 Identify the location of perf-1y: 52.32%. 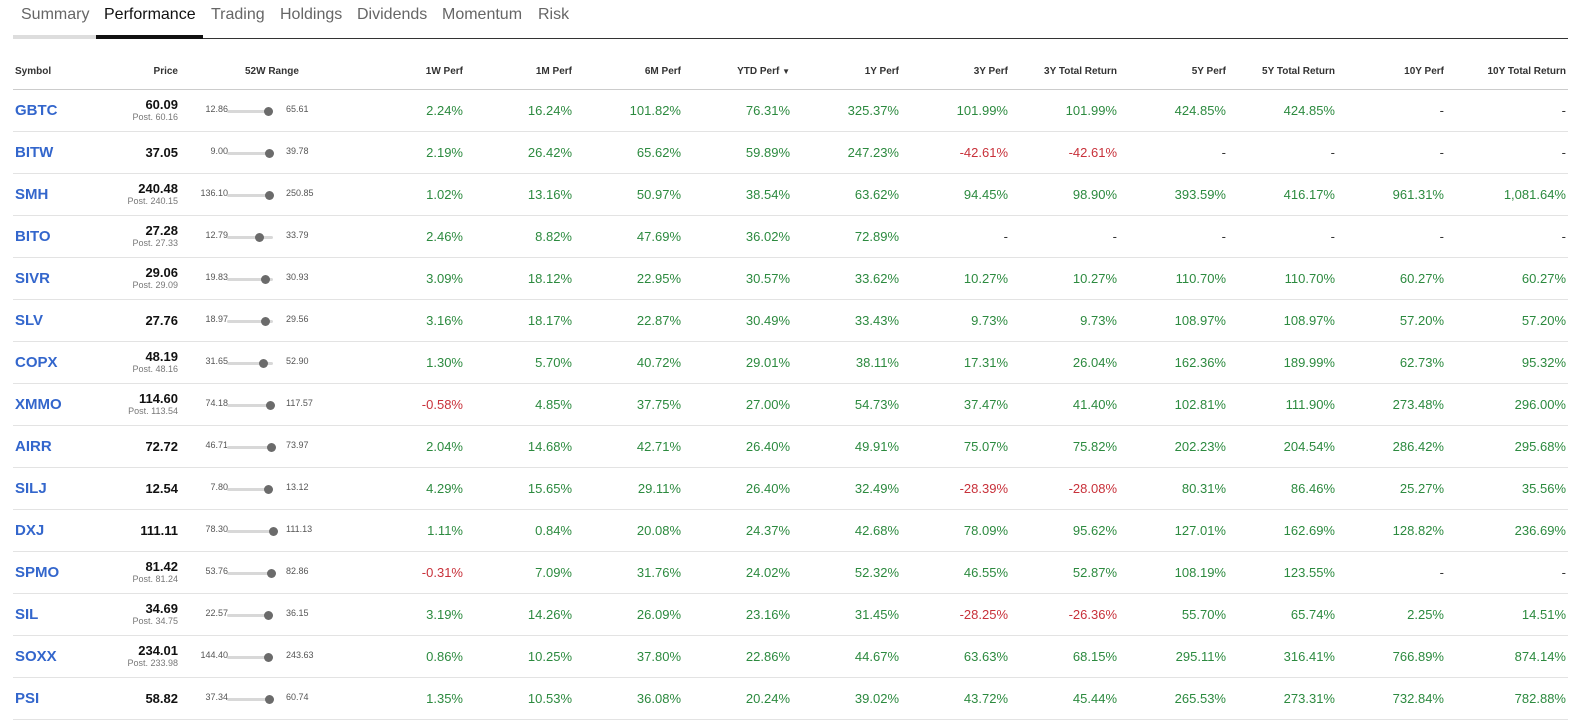
(846, 572).